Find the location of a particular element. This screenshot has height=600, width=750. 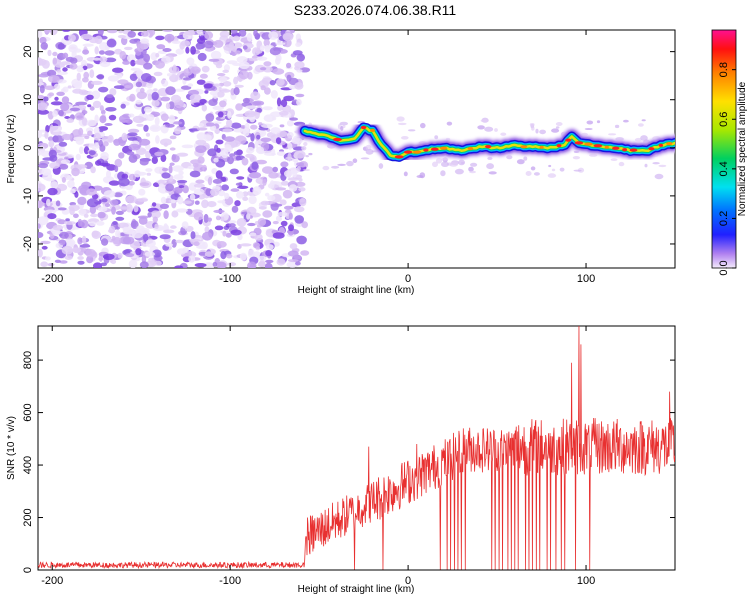

spectrogram-xtick-label: -100 is located at coordinates (230, 279).